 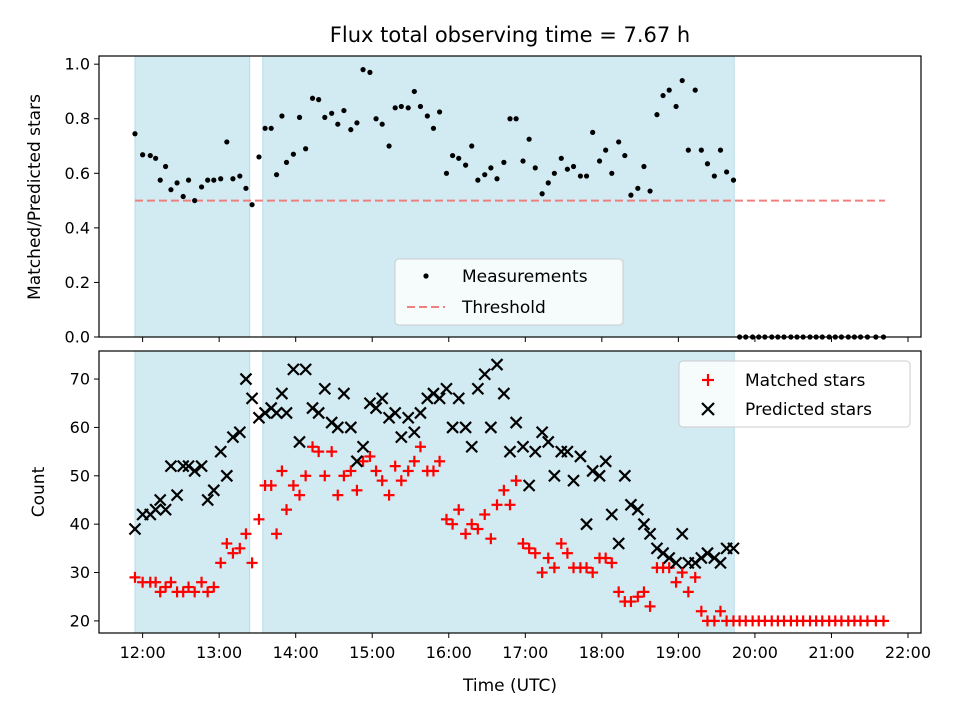 What do you see at coordinates (80, 620) in the screenshot?
I see `bottom-y-tick-label: 20` at bounding box center [80, 620].